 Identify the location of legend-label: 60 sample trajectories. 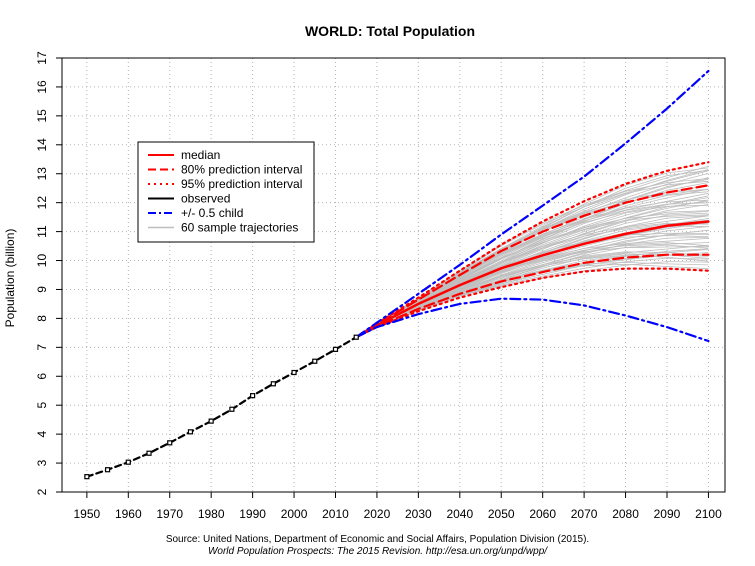
(239, 228).